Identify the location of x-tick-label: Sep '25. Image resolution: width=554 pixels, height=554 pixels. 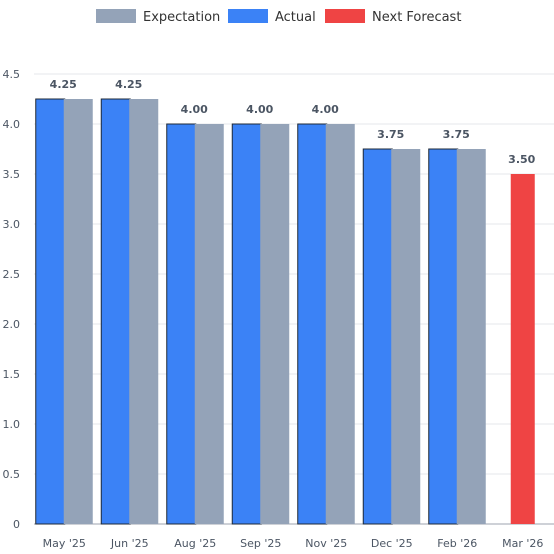
(260, 543).